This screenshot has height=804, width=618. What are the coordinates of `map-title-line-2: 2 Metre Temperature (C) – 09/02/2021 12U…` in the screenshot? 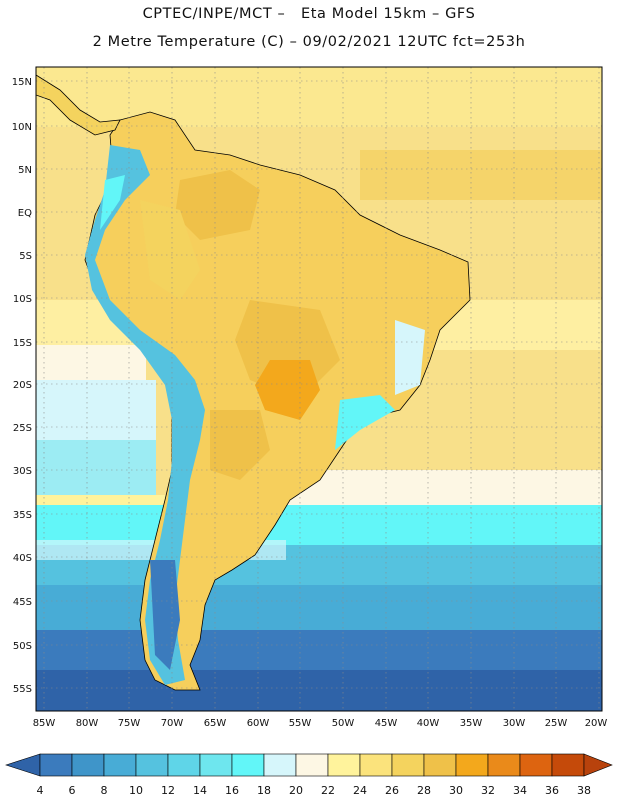 It's located at (309, 42).